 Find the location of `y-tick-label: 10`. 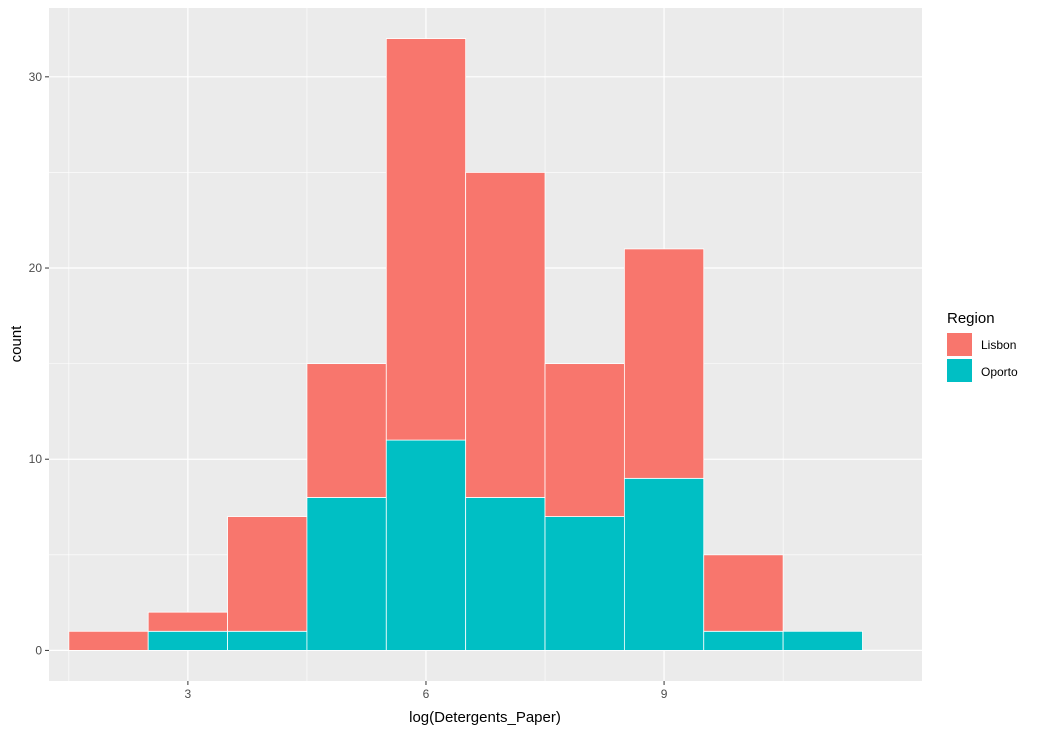

y-tick-label: 10 is located at coordinates (36, 459).